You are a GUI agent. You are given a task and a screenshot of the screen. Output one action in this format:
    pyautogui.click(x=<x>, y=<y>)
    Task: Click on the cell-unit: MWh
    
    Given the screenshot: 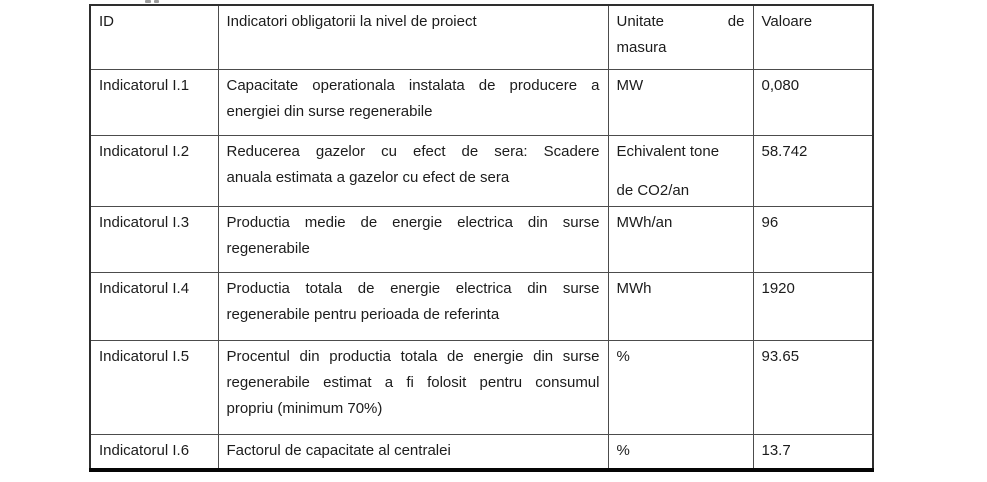 What is the action you would take?
    pyautogui.click(x=680, y=306)
    